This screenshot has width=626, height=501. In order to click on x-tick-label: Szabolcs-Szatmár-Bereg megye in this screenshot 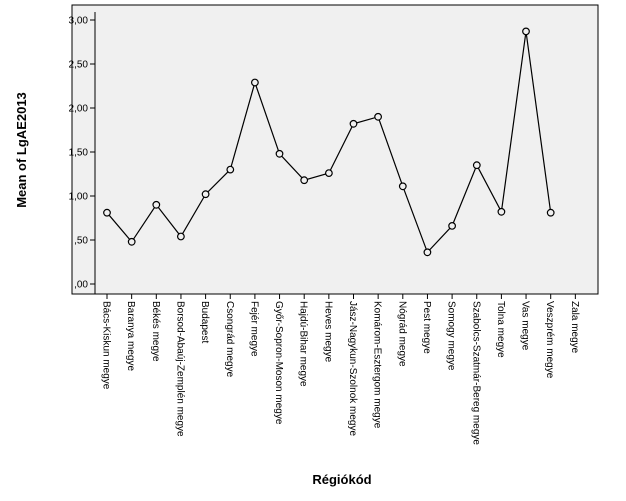, I will do `click(475, 373)`.